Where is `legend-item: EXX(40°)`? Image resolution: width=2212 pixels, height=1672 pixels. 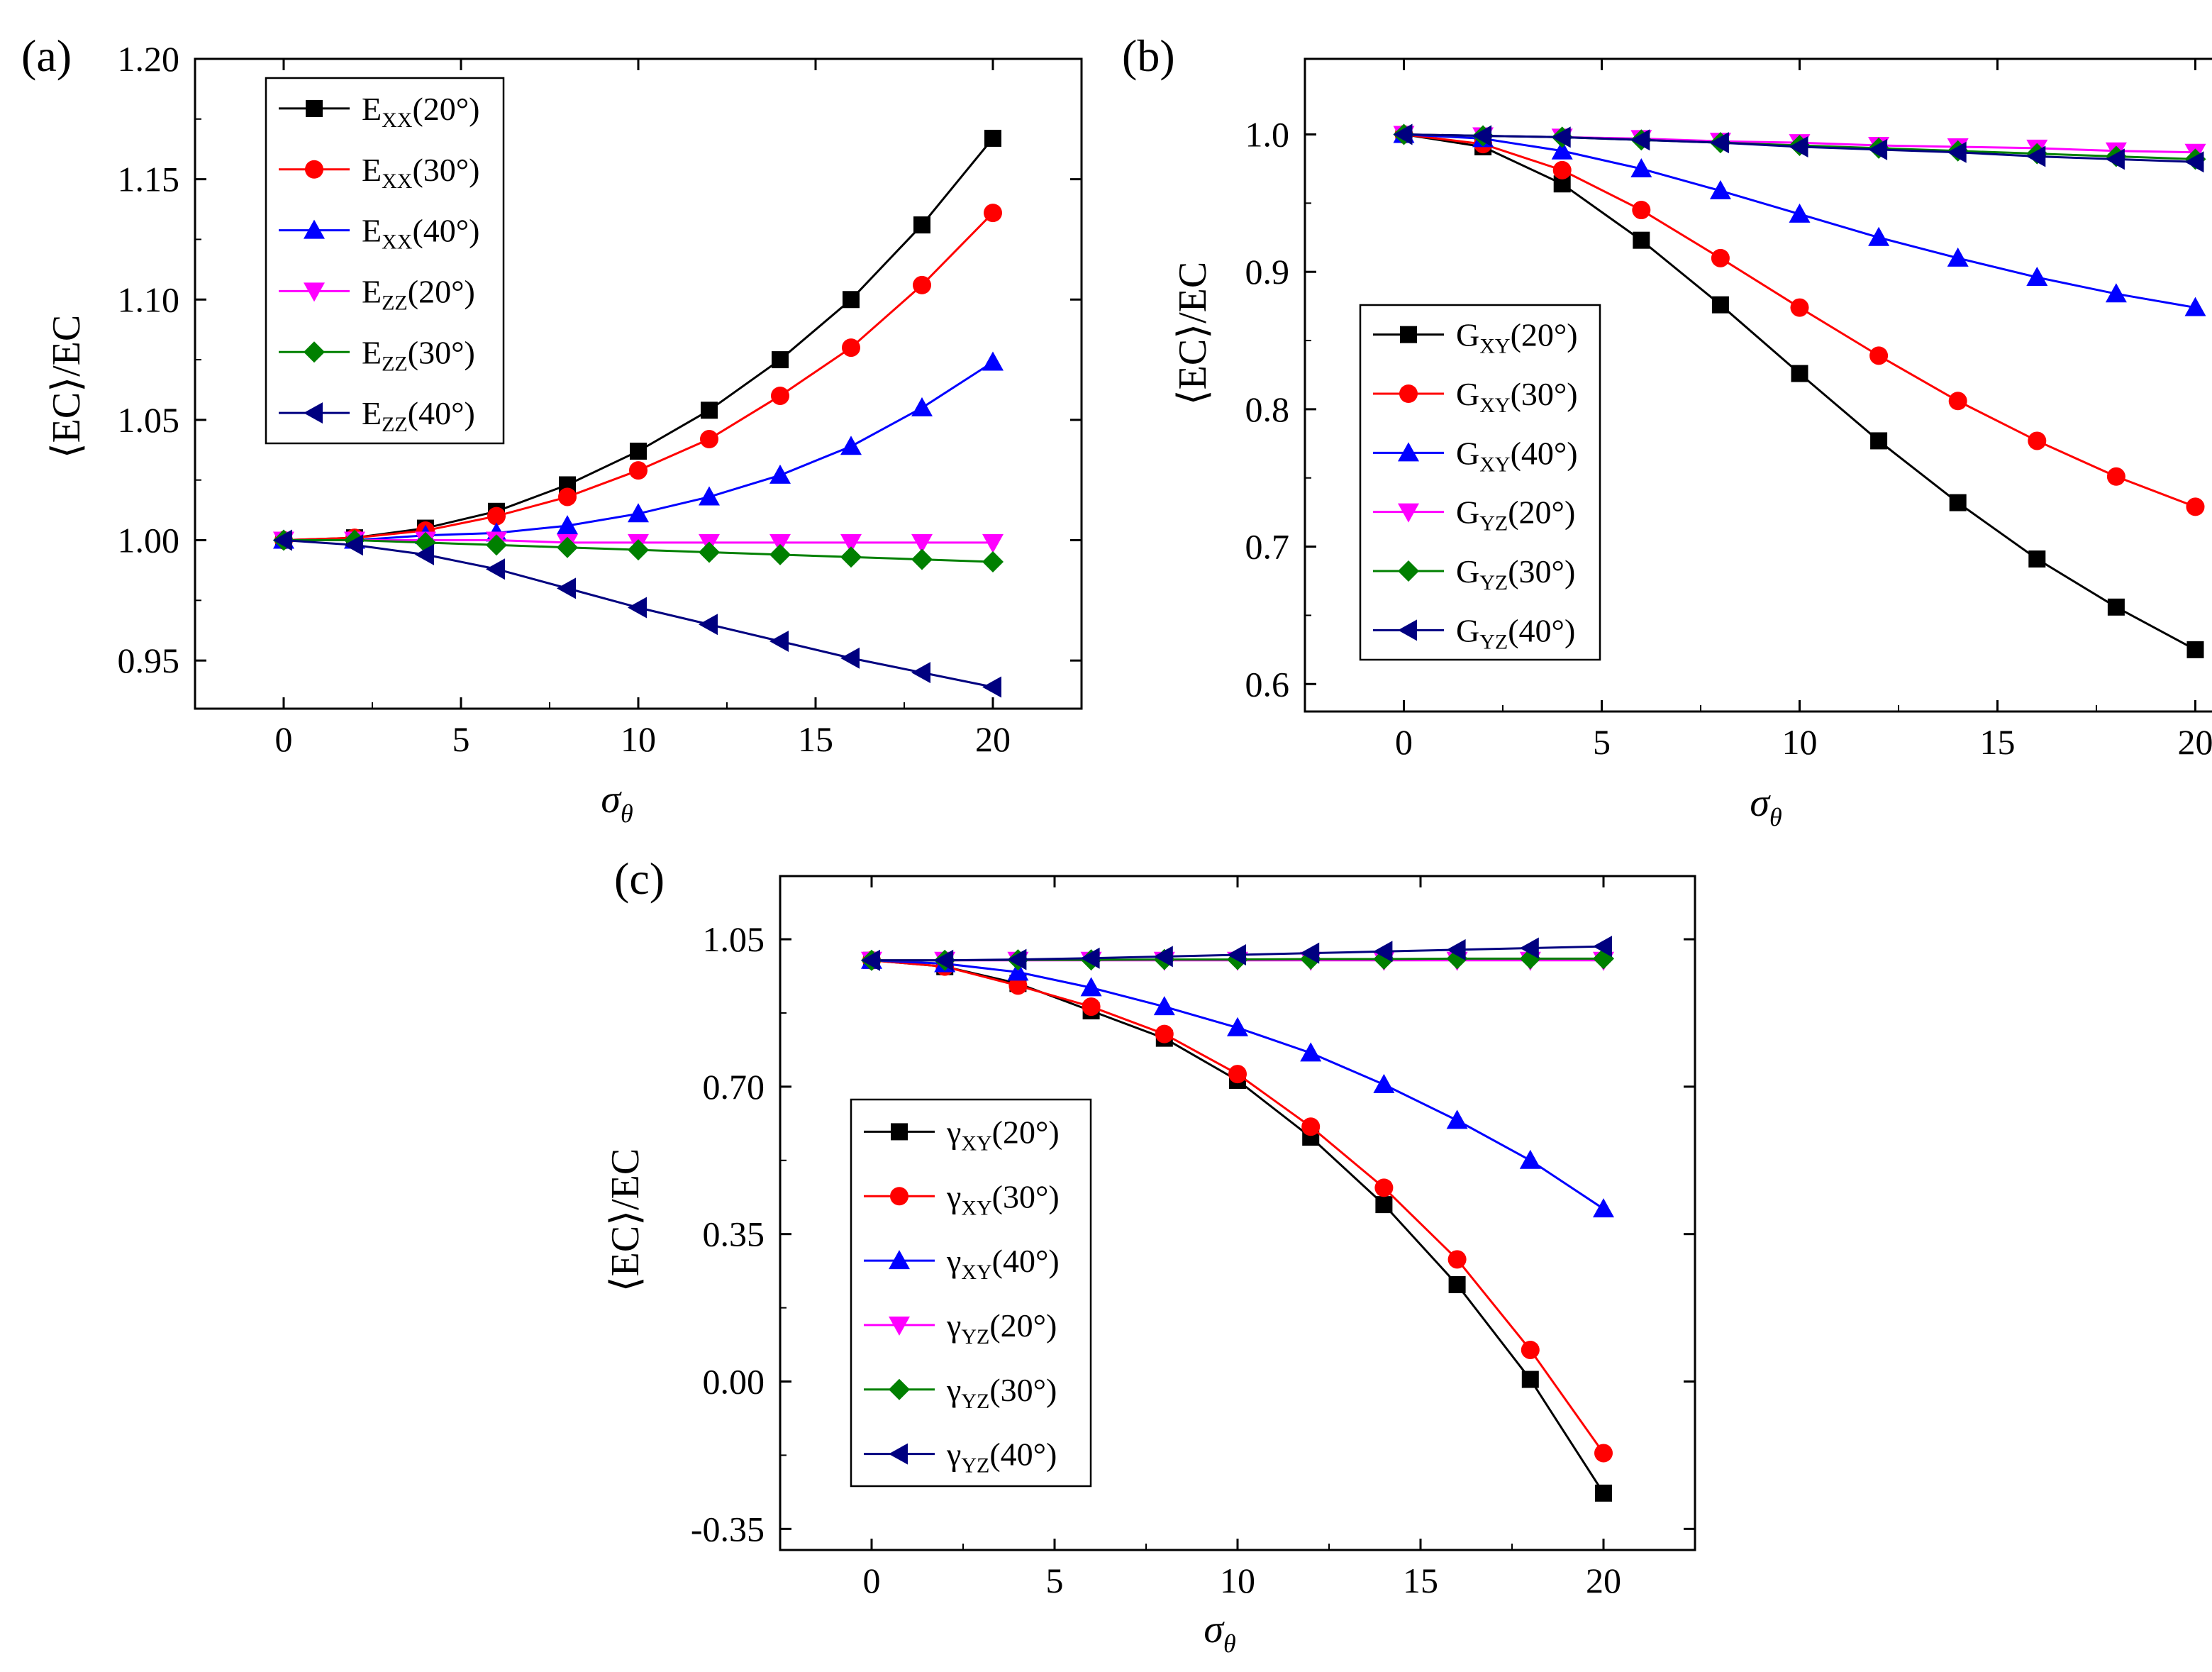 legend-item: EXX(40°) is located at coordinates (379, 233).